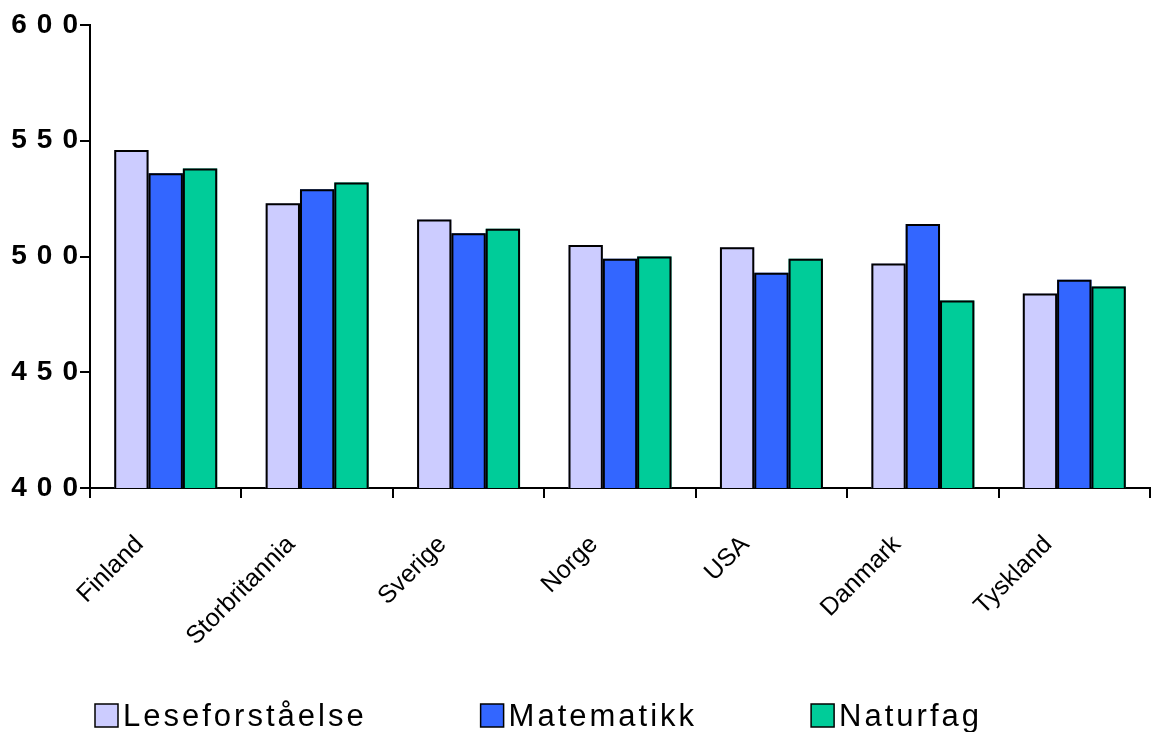 The width and height of the screenshot is (1153, 732). I want to click on y-tick-label: 450, so click(49, 370).